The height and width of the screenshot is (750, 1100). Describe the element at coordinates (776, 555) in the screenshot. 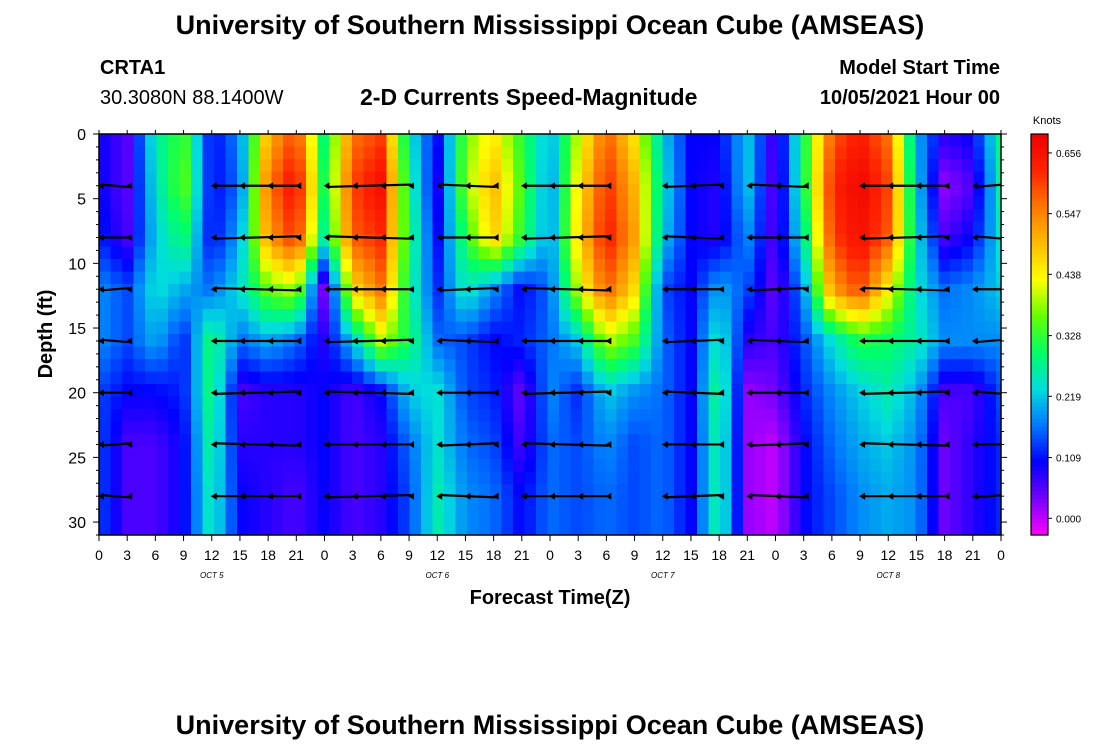

I see `x-tick-label: 0` at that location.